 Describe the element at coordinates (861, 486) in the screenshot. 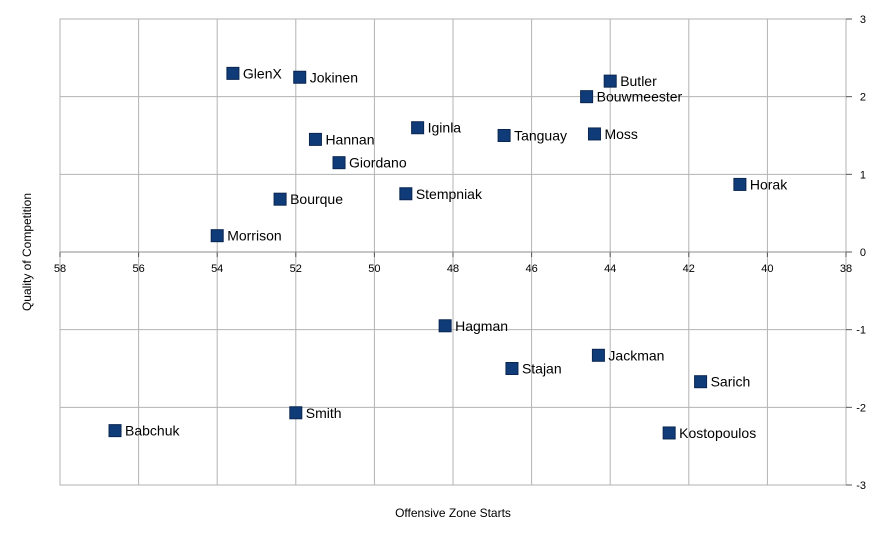

I see `y-tick-label: -3` at that location.